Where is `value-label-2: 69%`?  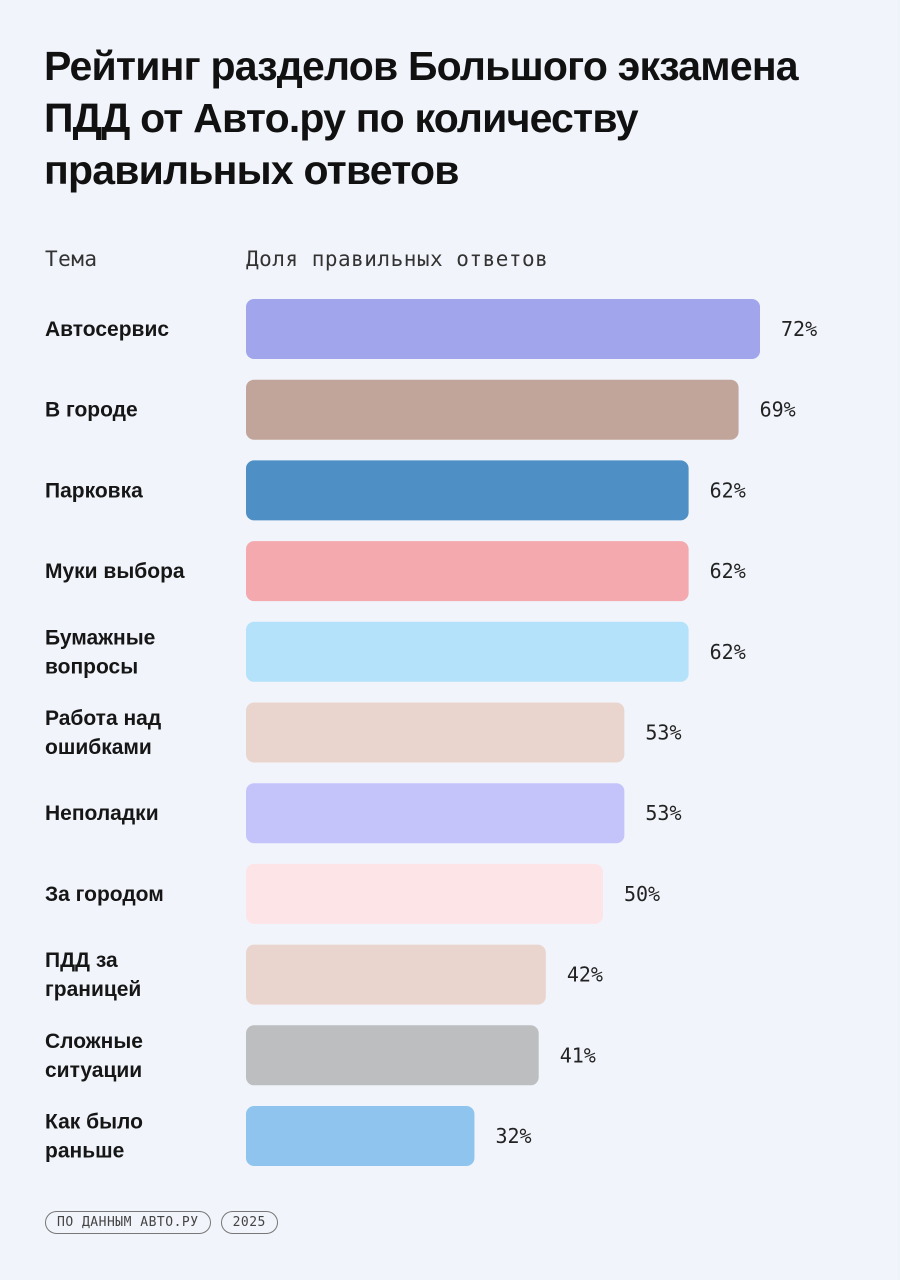 value-label-2: 69% is located at coordinates (778, 410).